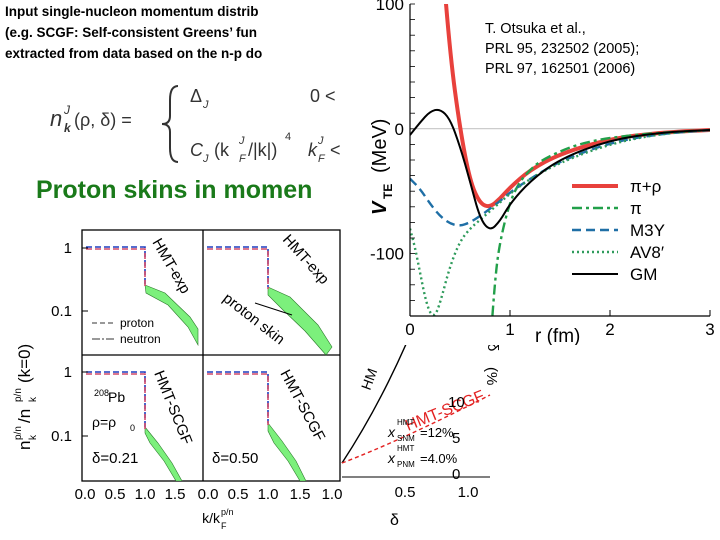 Image resolution: width=720 pixels, height=540 pixels. What do you see at coordinates (409, 329) in the screenshot?
I see `vte-xtick-label: 0` at bounding box center [409, 329].